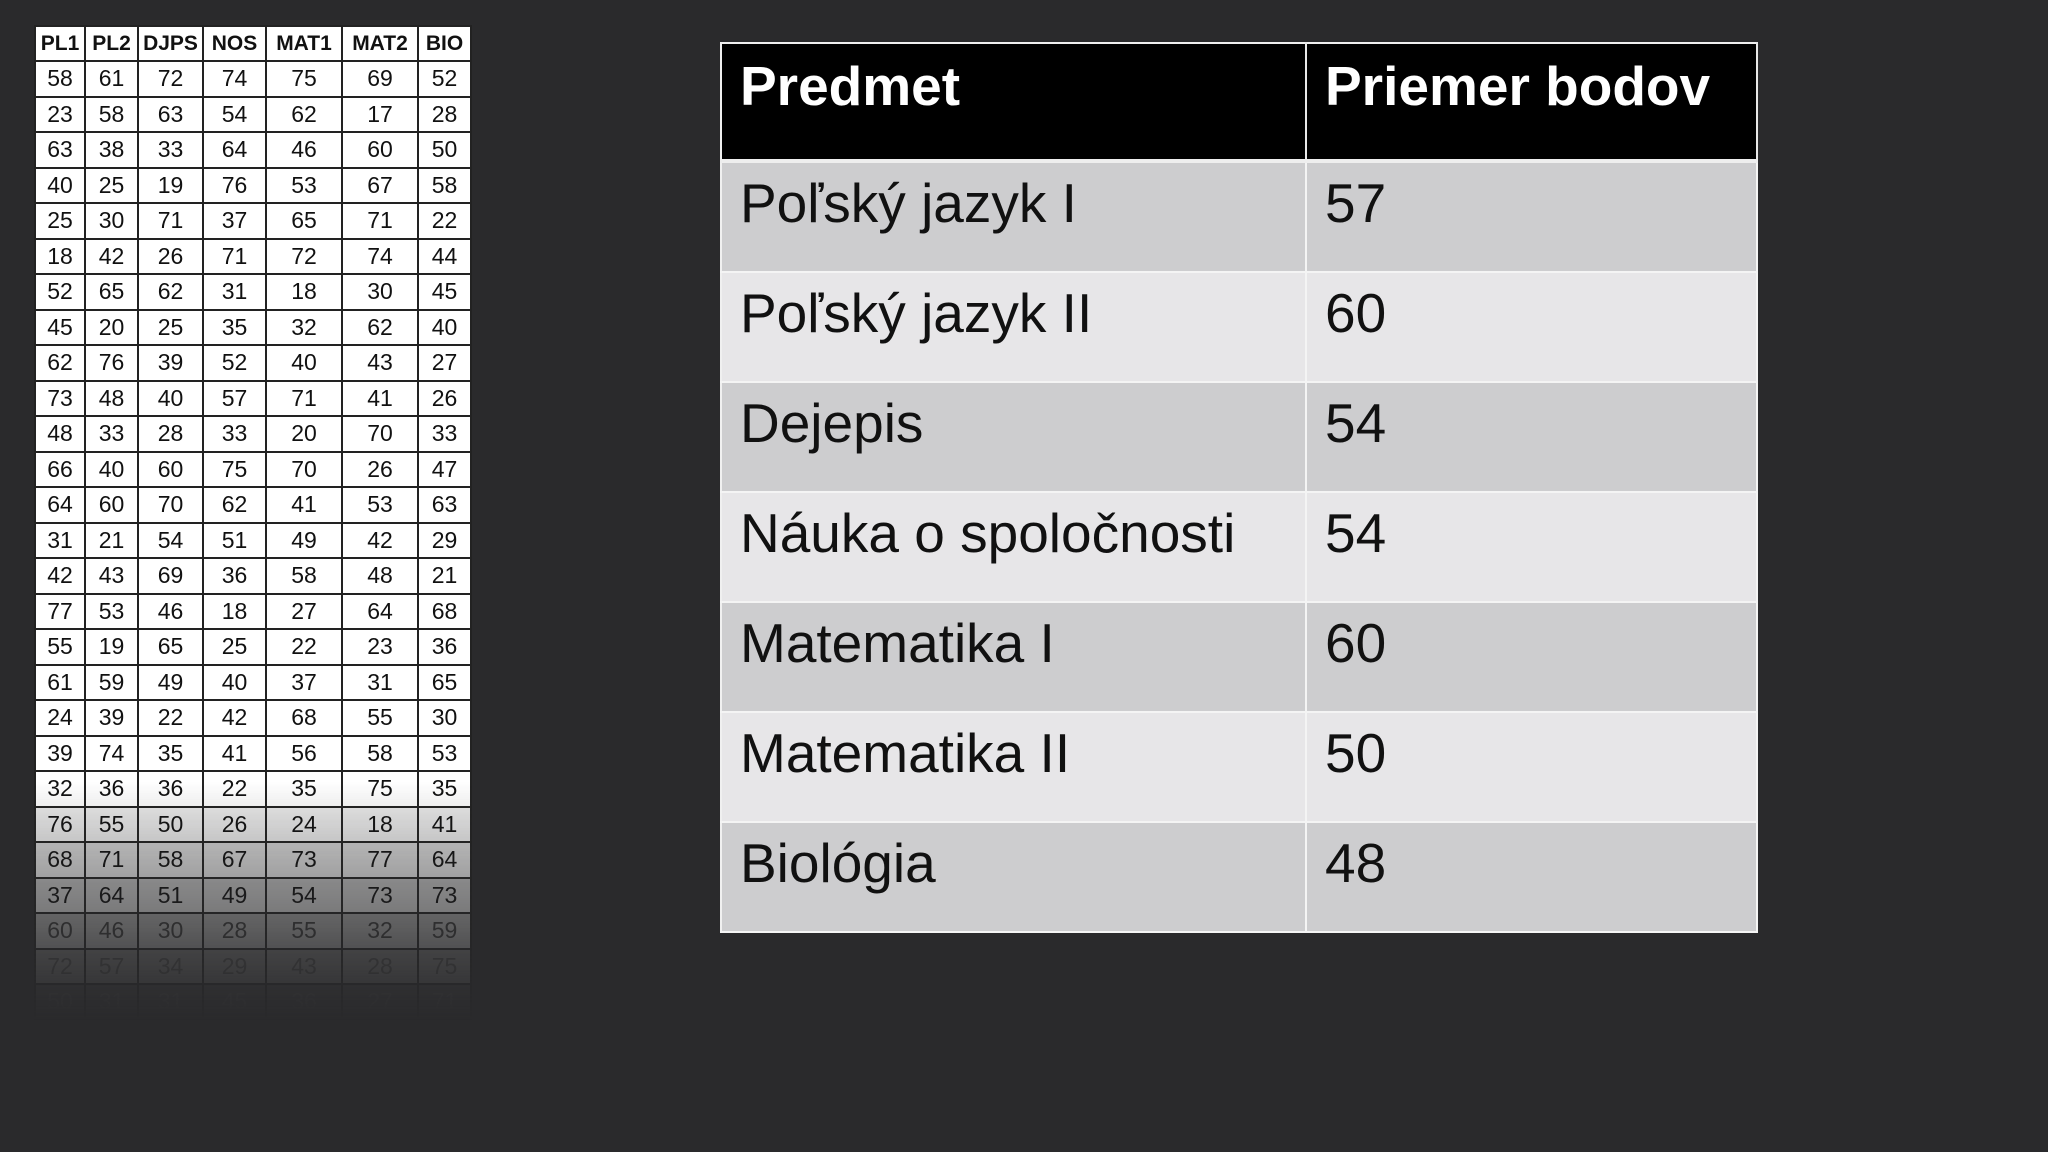 The height and width of the screenshot is (1152, 2048). Describe the element at coordinates (253, 185) in the screenshot. I see `table-row: 40 25 19 76 53 67 58` at that location.